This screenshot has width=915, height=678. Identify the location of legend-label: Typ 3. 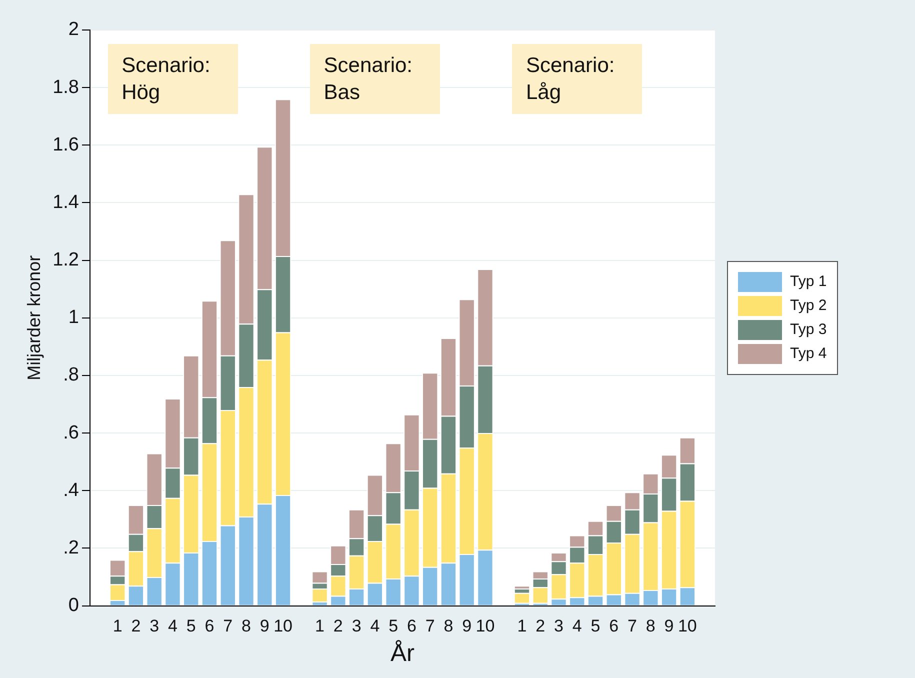
(808, 329).